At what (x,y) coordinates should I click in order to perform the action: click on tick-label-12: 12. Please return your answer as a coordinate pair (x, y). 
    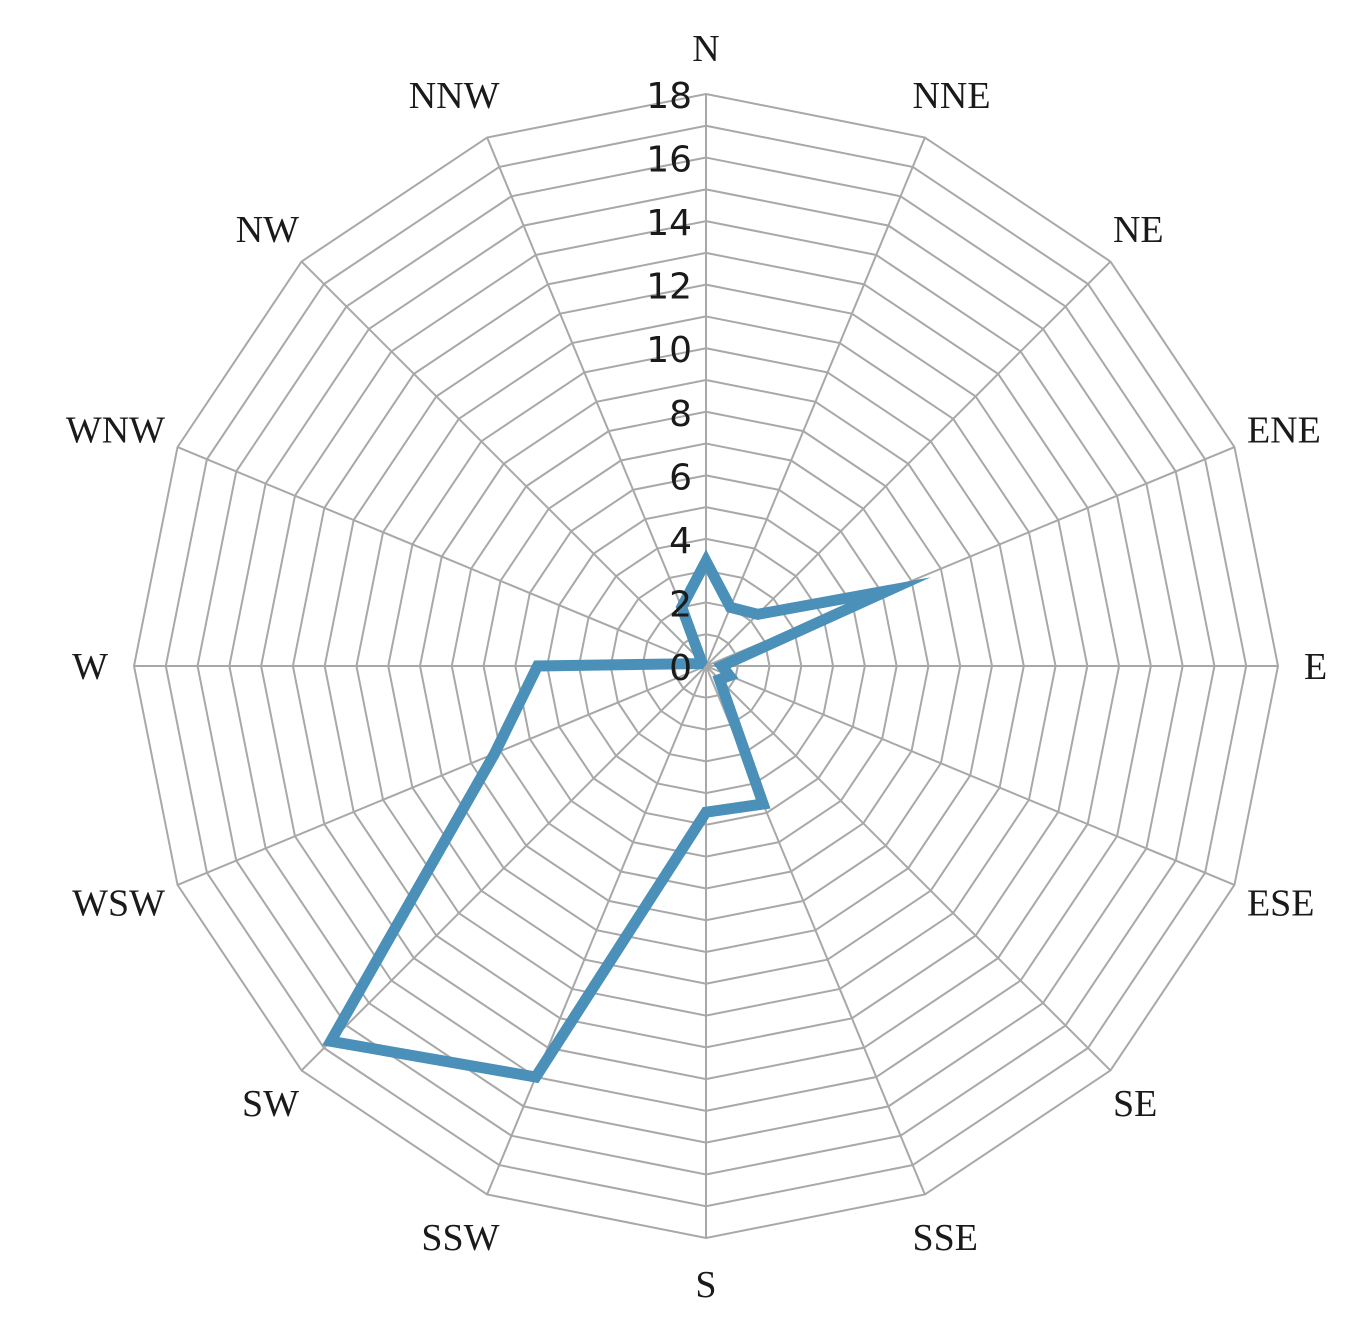
    Looking at the image, I should click on (669, 287).